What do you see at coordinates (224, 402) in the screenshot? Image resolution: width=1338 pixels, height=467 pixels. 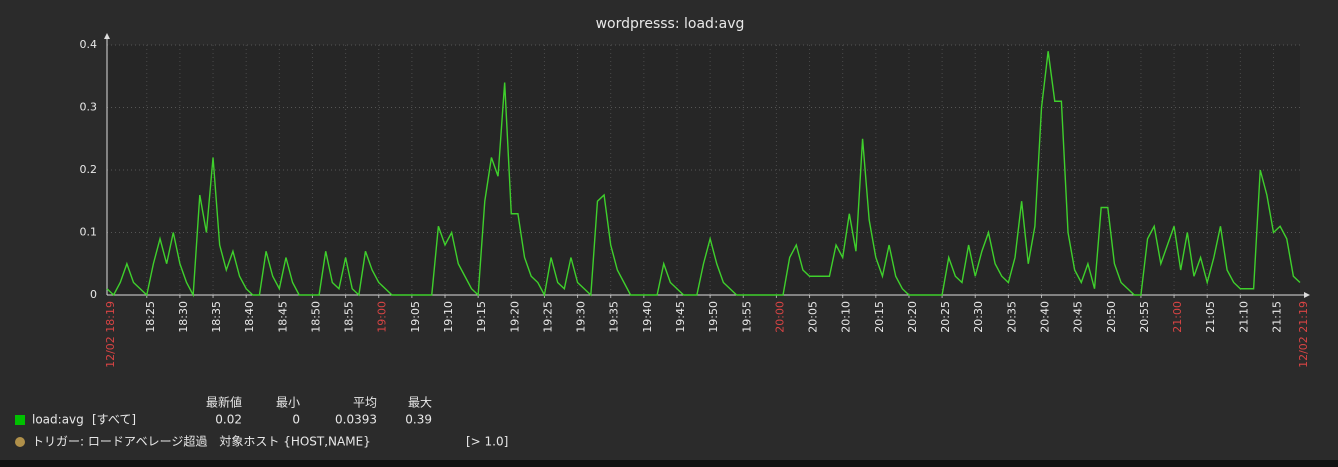 I see `stats-header: 最新値` at bounding box center [224, 402].